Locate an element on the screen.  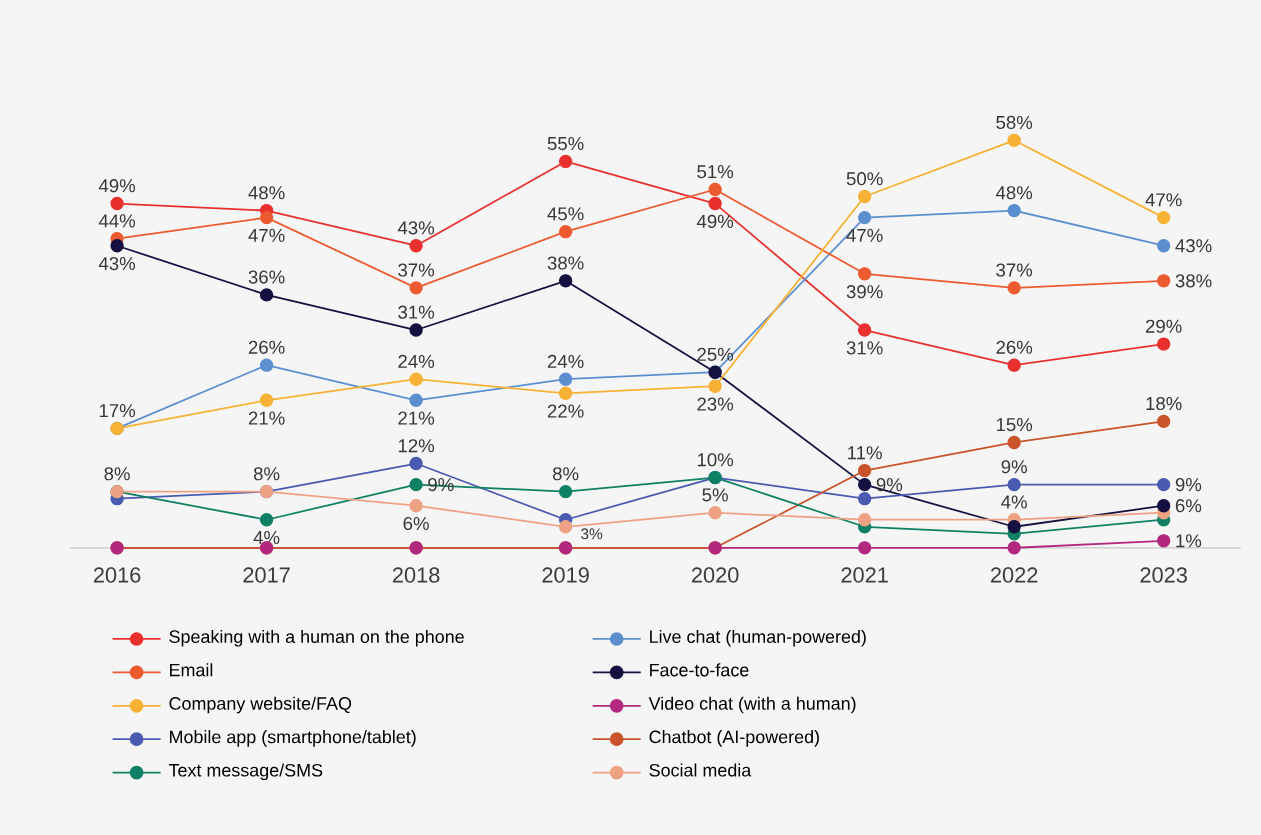
x-tick-label: 2021 is located at coordinates (864, 575).